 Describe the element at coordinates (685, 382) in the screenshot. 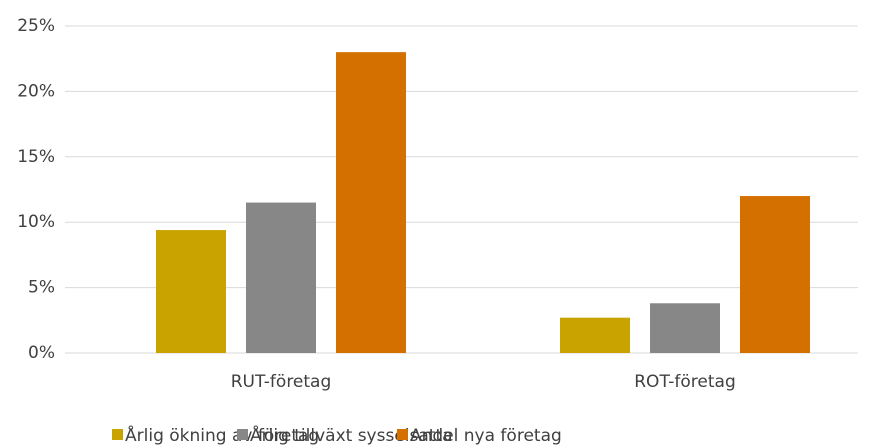

I see `x-tick-label: ROT-företag` at that location.